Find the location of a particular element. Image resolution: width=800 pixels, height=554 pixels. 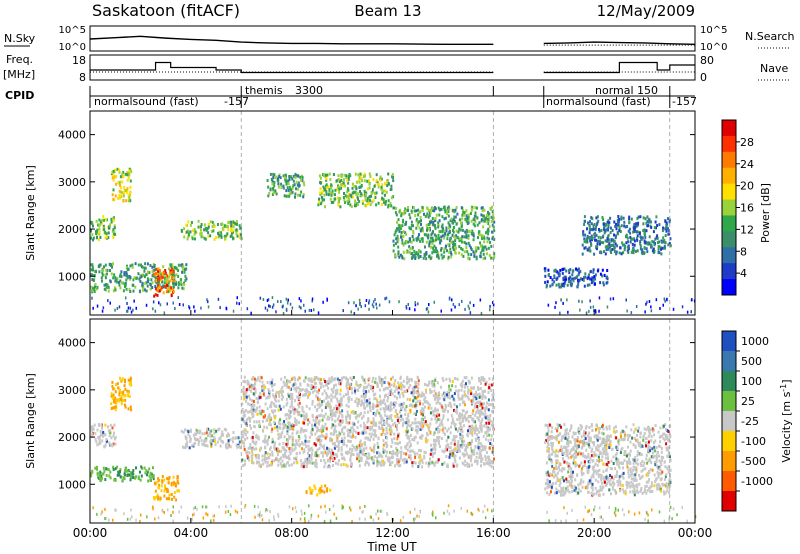

velocity-echo-5-2040 is located at coordinates (271, 402).